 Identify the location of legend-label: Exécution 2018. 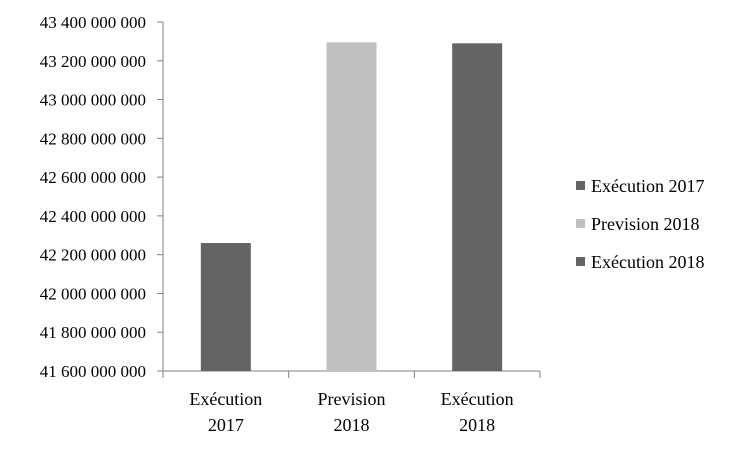
(647, 262).